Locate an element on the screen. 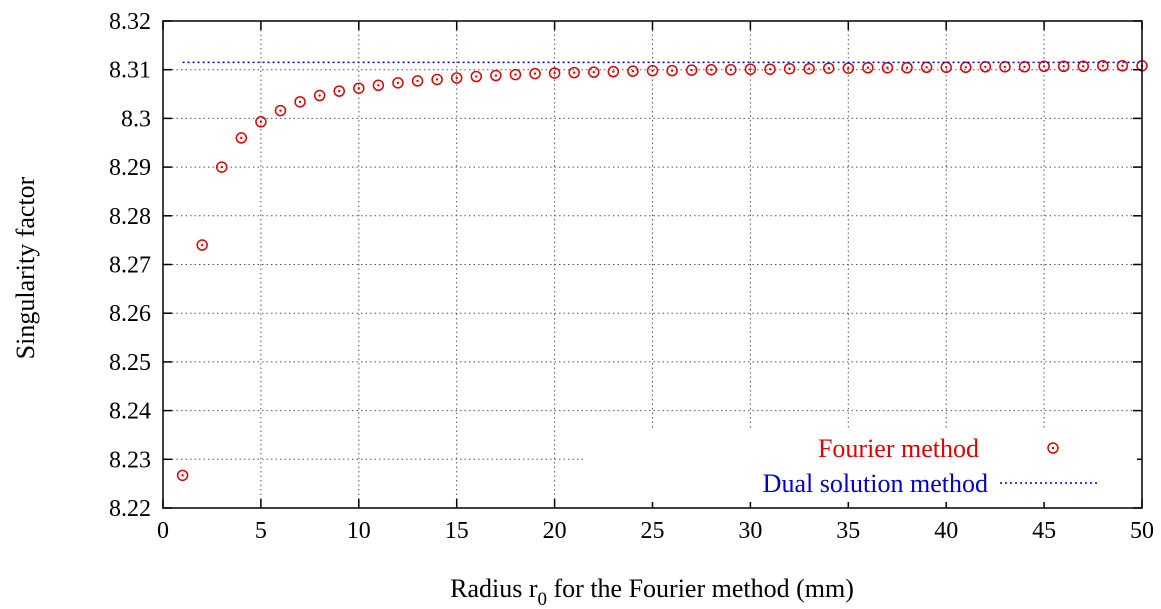 This screenshot has height=609, width=1161. y-tick-label: 8.3 is located at coordinates (136, 119).